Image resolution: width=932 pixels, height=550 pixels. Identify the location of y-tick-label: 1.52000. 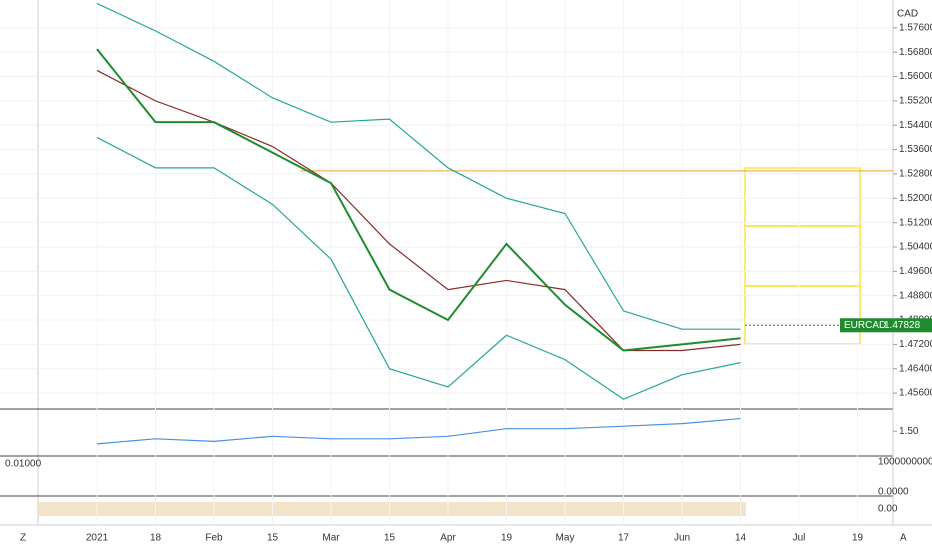
(915, 198).